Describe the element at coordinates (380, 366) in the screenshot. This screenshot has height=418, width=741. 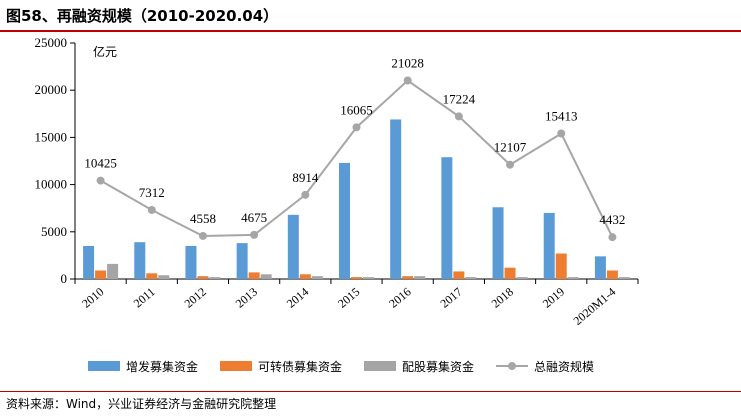
I see `legend-swatch-rights` at that location.